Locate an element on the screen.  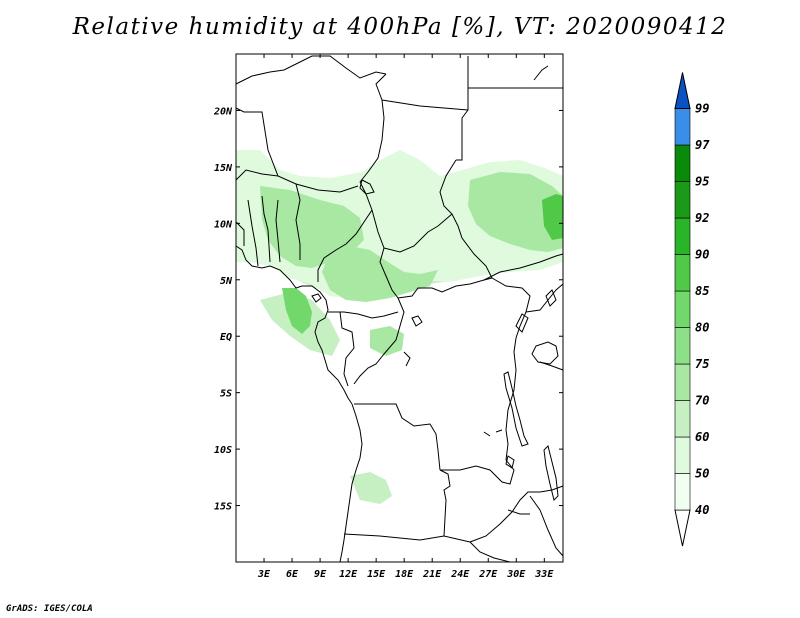
red-sea-coast is located at coordinates (541, 73).